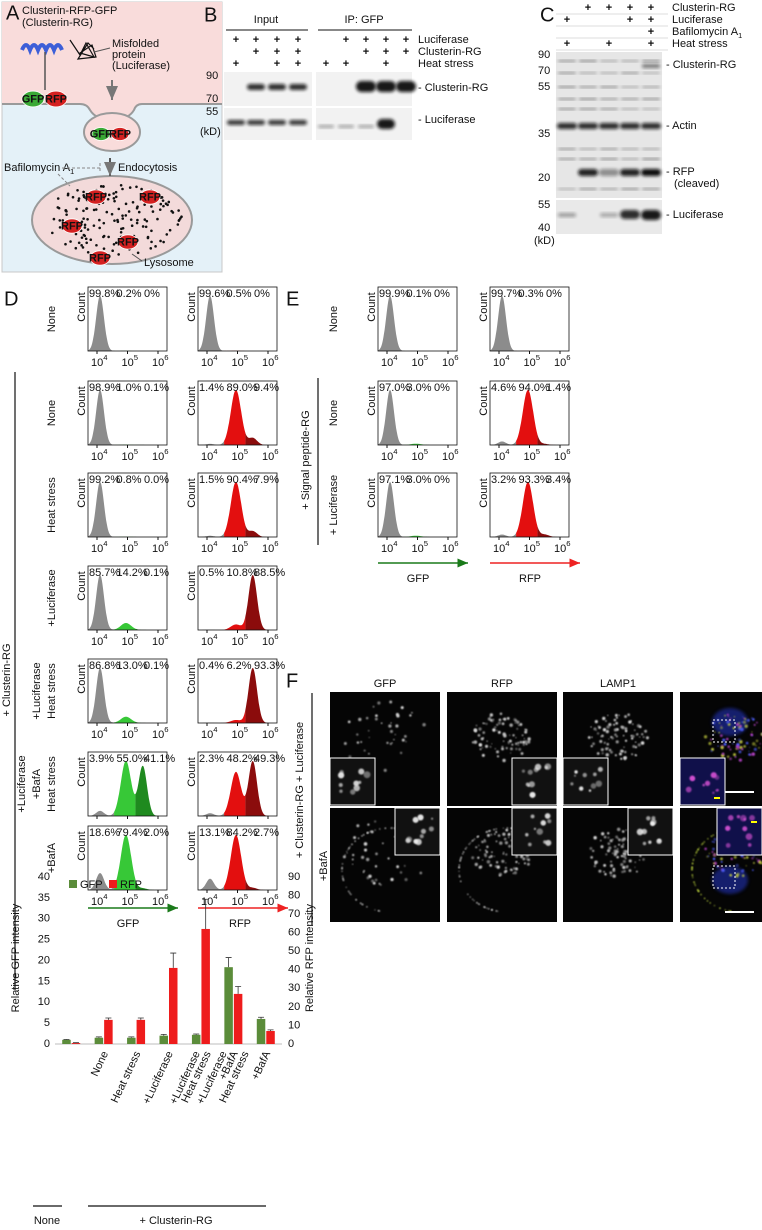  I want to click on cargo-label: protein, so click(129, 55).